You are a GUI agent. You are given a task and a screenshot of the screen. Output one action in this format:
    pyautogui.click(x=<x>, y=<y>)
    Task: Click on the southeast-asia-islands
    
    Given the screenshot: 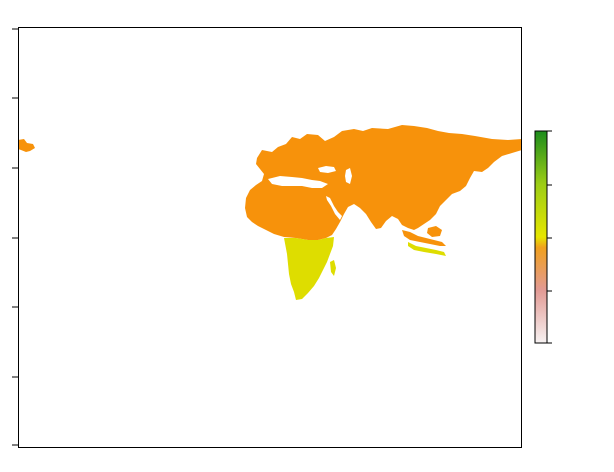 What is the action you would take?
    pyautogui.click(x=424, y=238)
    